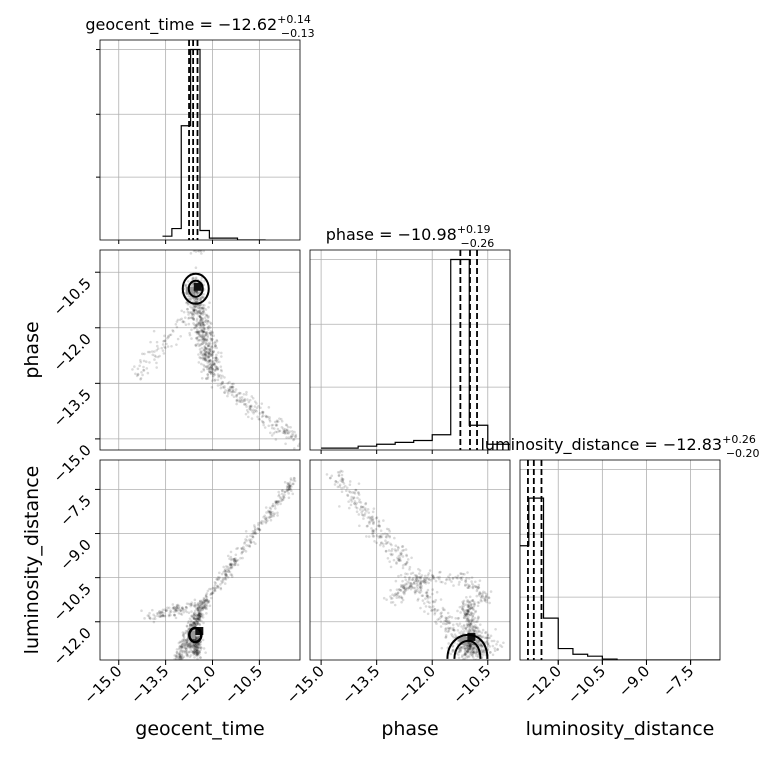 The height and width of the screenshot is (760, 760). Describe the element at coordinates (200, 140) in the screenshot. I see `panel-frame` at that location.